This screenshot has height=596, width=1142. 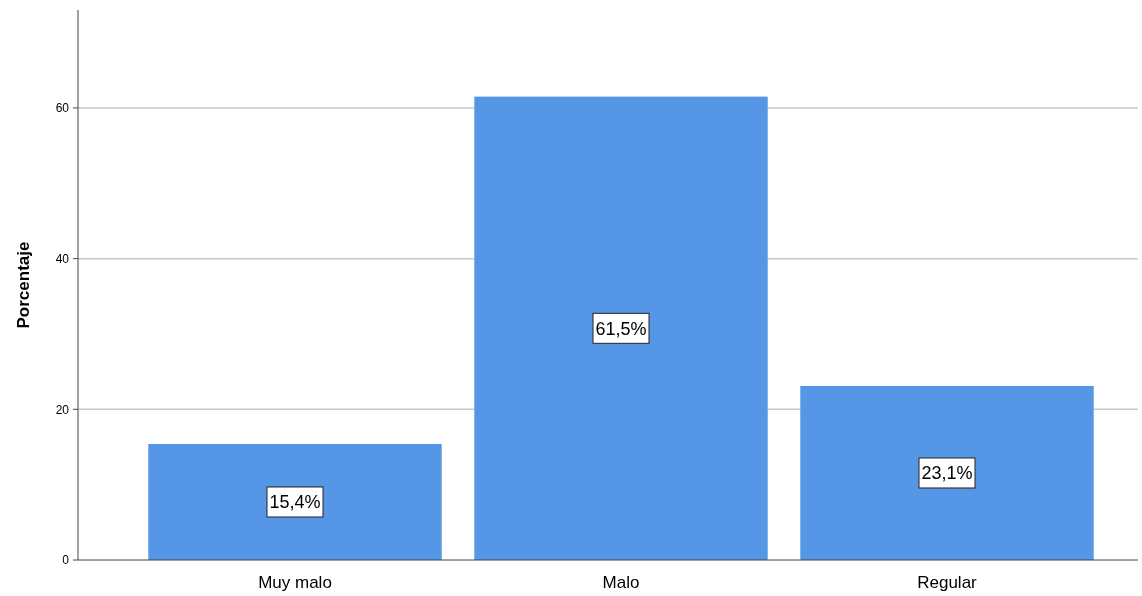 I want to click on y-axis-title: Porcentaje, so click(x=23, y=285).